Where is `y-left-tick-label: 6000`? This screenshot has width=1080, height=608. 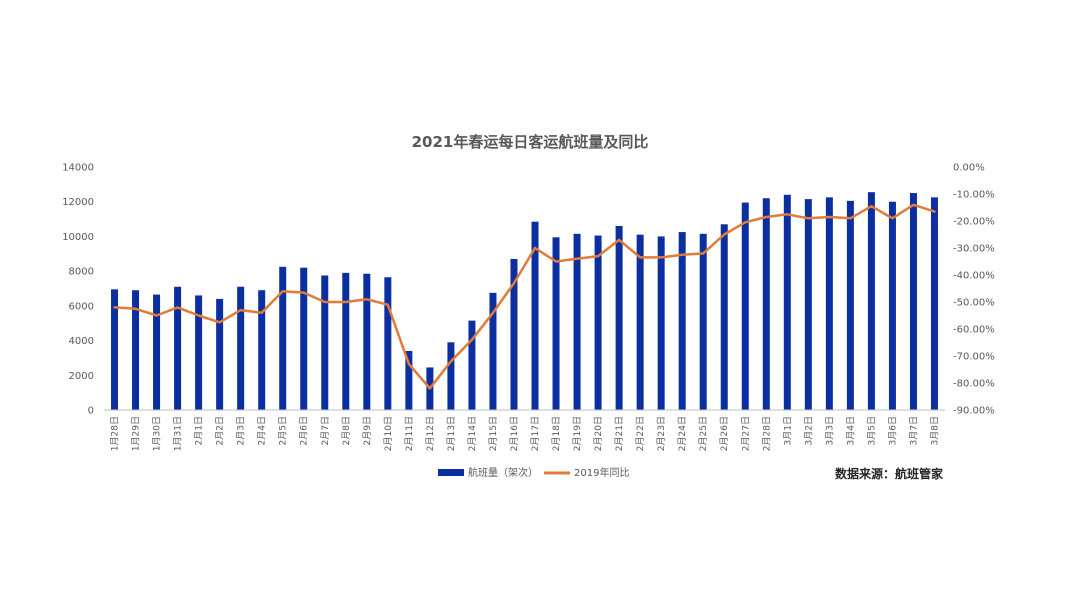
y-left-tick-label: 6000 is located at coordinates (81, 306).